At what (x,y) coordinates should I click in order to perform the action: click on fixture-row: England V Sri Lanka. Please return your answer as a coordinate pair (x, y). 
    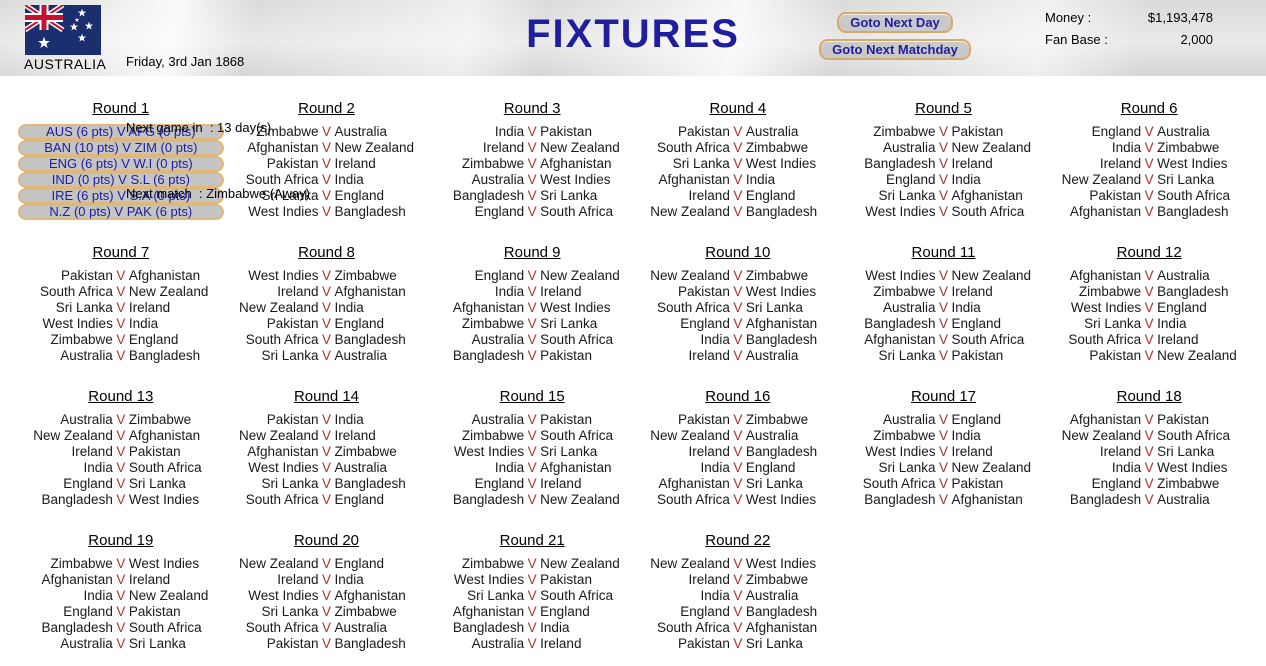
    Looking at the image, I should click on (121, 484).